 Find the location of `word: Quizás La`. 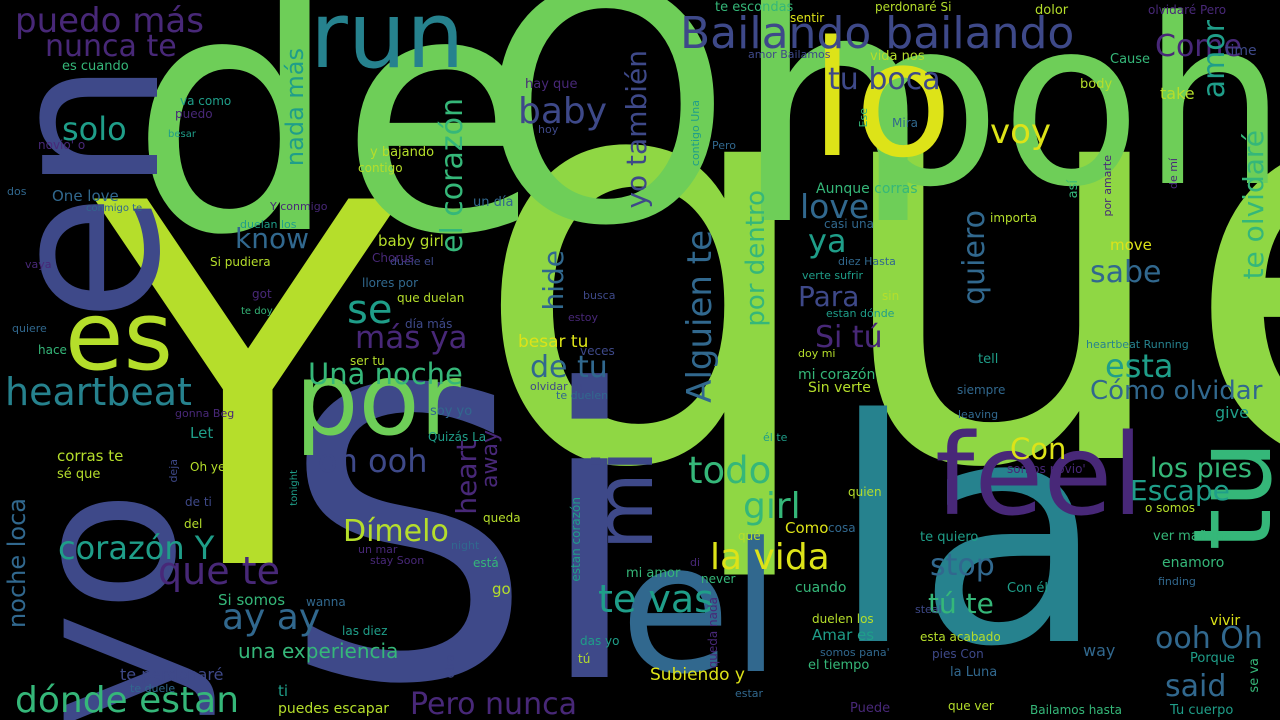

word: Quizás La is located at coordinates (457, 437).